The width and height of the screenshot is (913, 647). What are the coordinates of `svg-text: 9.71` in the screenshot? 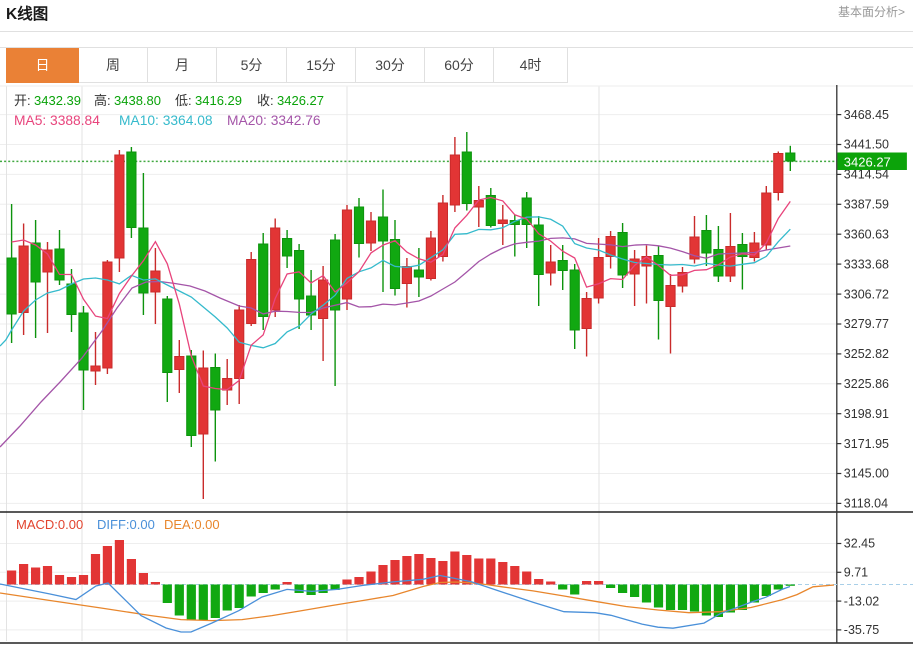 It's located at (856, 573).